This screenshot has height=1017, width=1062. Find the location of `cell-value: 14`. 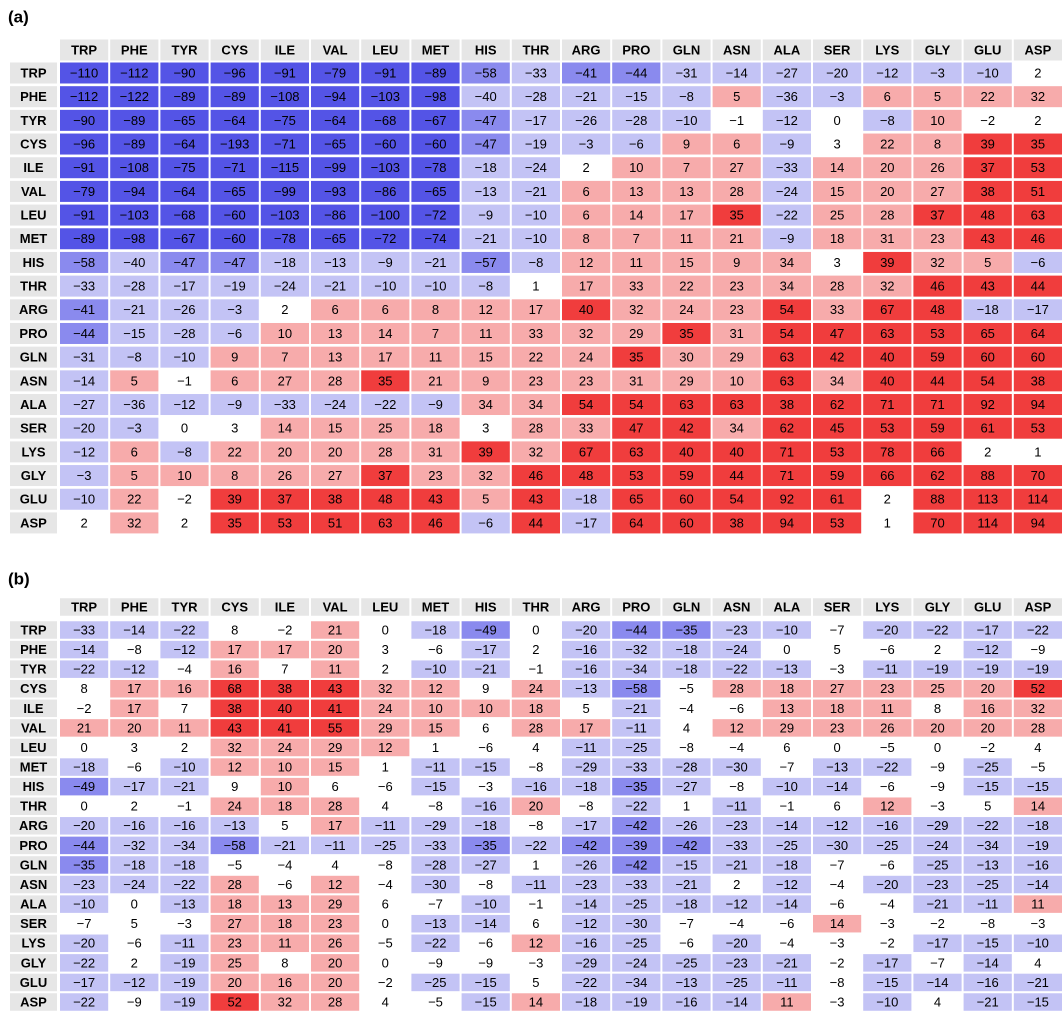

cell-value: 14 is located at coordinates (536, 1001).